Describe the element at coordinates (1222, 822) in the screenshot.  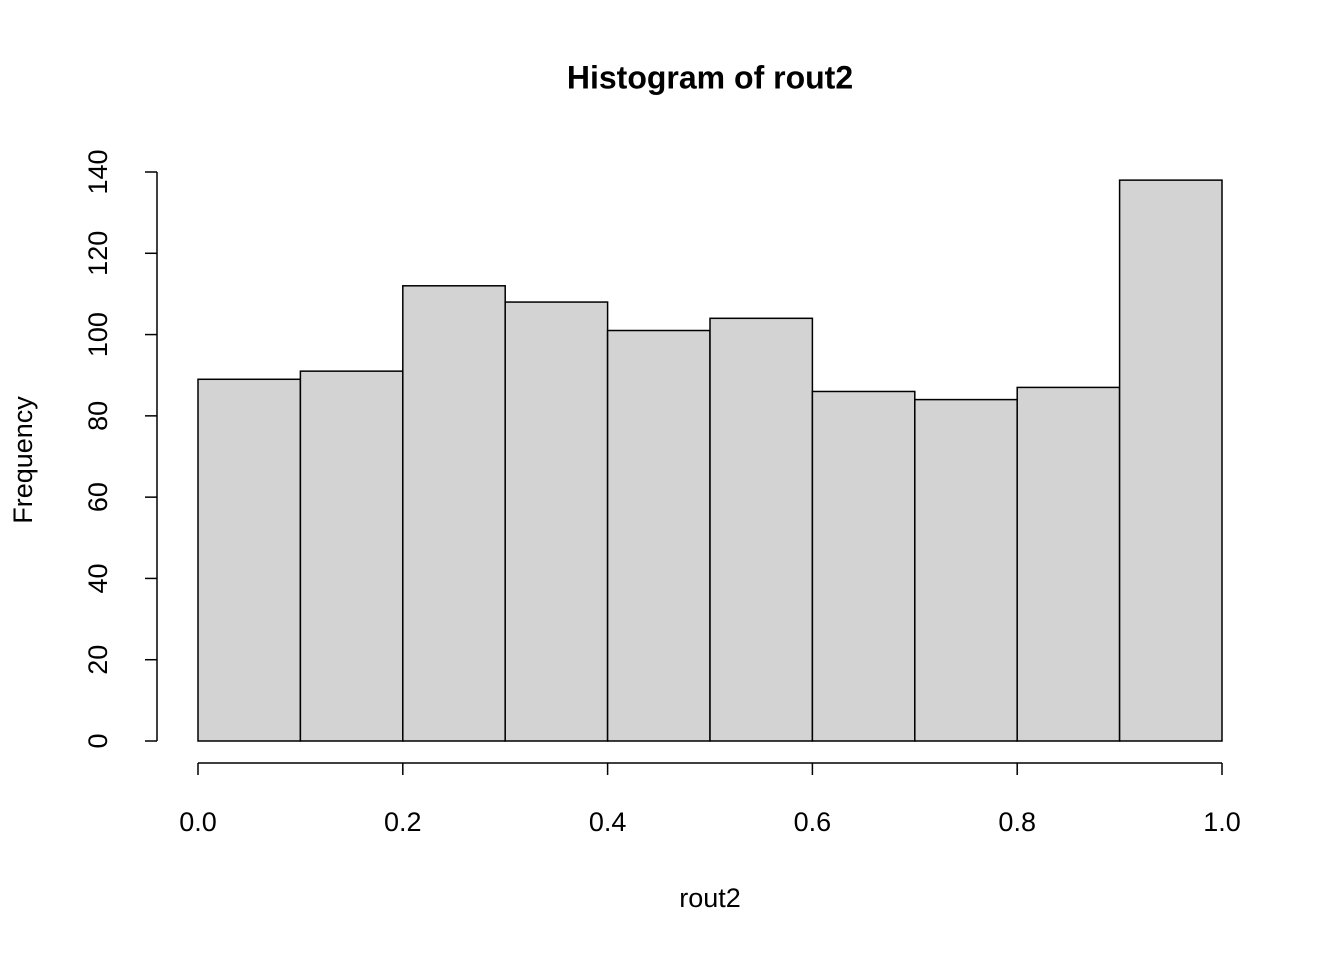
I see `x-tick-label: 1.0` at that location.